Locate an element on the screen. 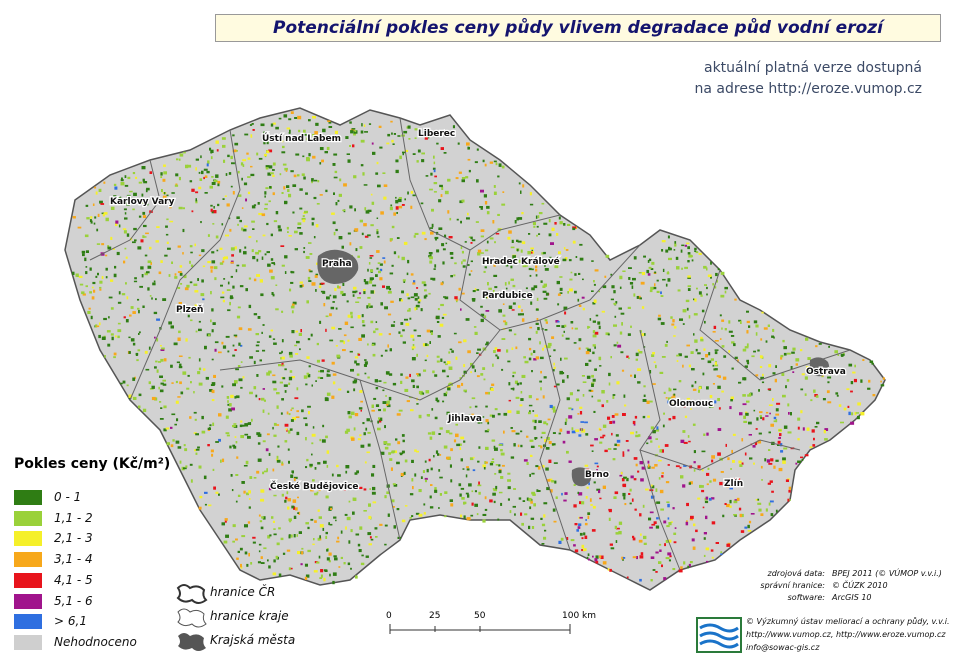  city-label: Olomouc is located at coordinates (691, 404).